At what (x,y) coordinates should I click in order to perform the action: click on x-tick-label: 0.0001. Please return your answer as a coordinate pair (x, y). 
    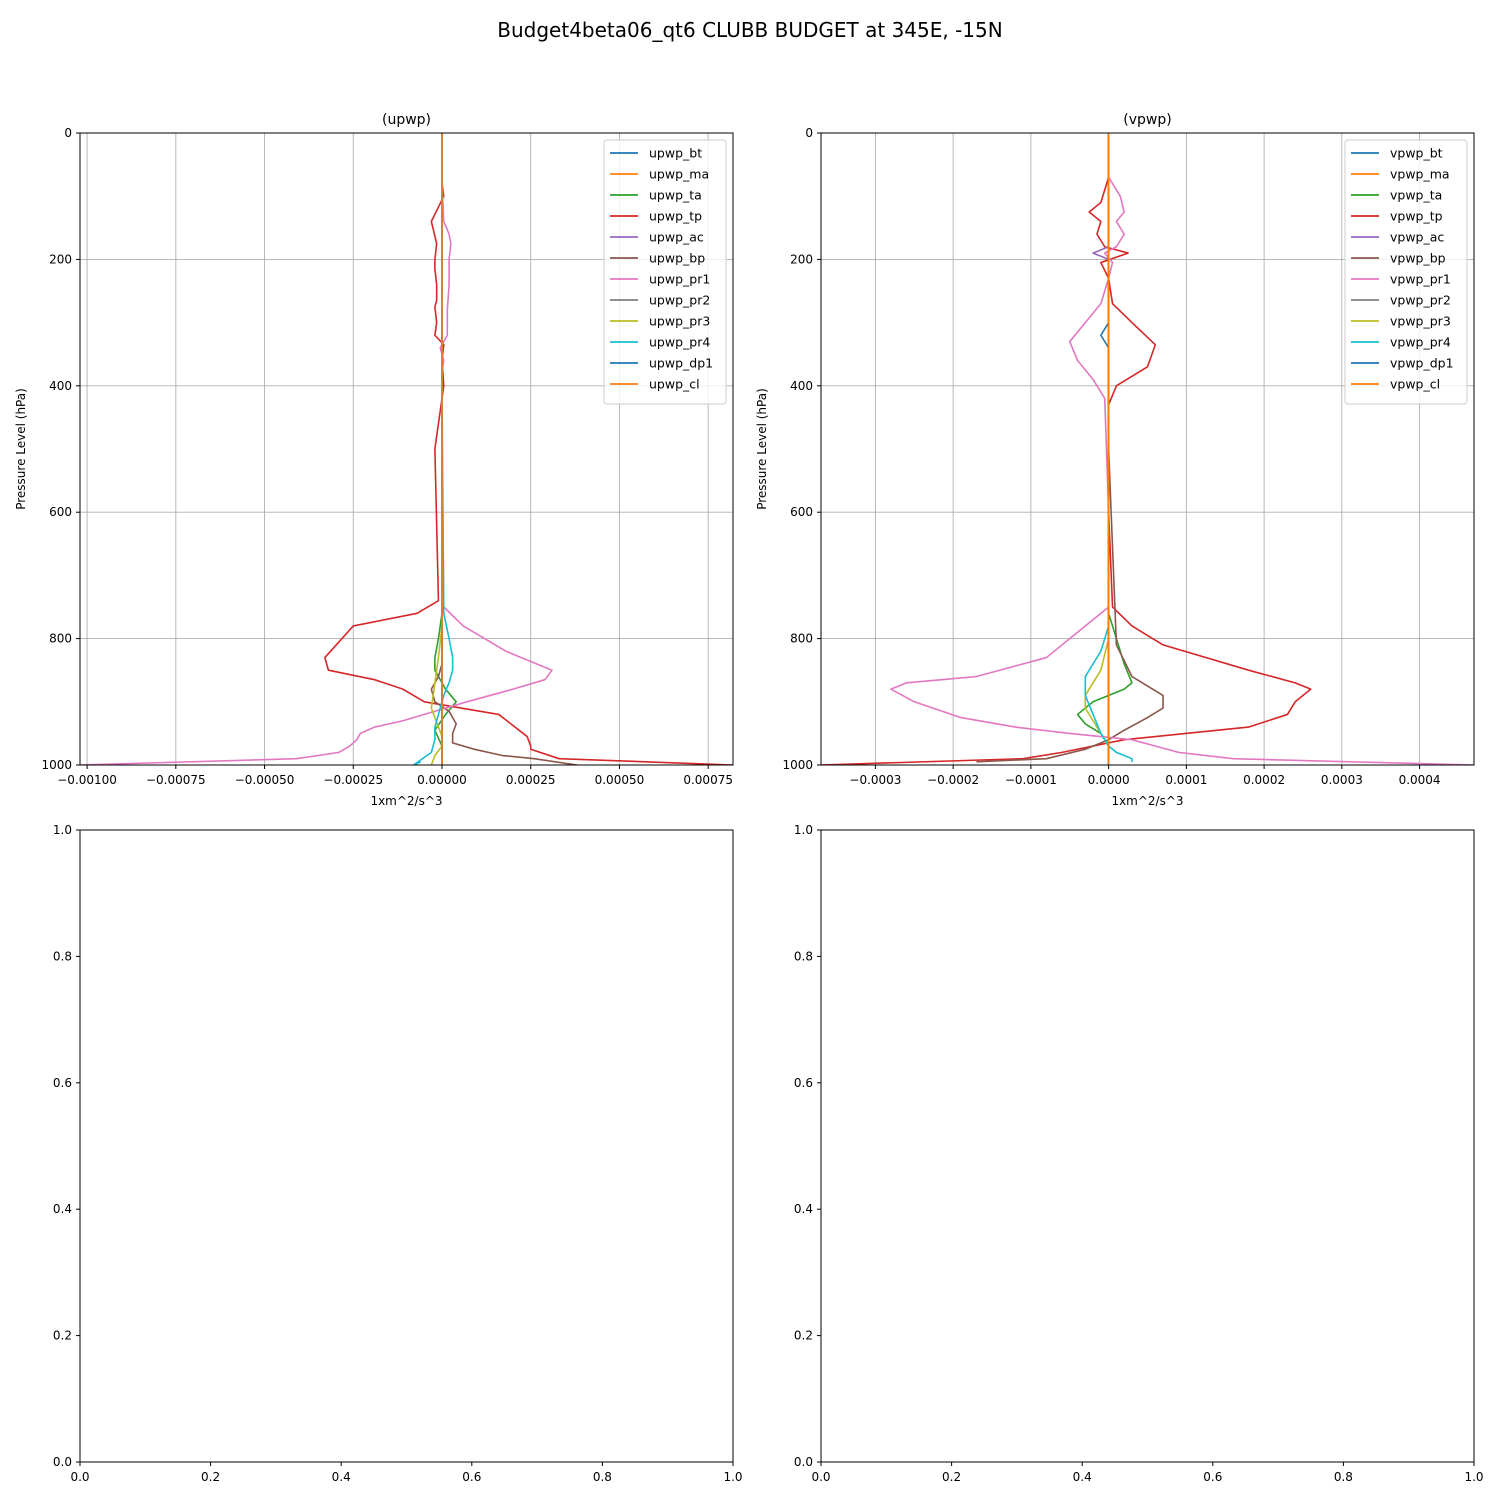
    Looking at the image, I should click on (1186, 780).